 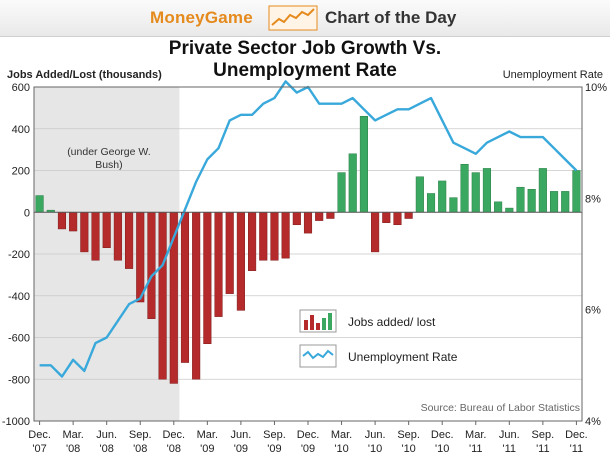 What do you see at coordinates (16, 255) in the screenshot?
I see `left-axis: 600 400 200 0 -200 -400 -600 -800 -1000` at bounding box center [16, 255].